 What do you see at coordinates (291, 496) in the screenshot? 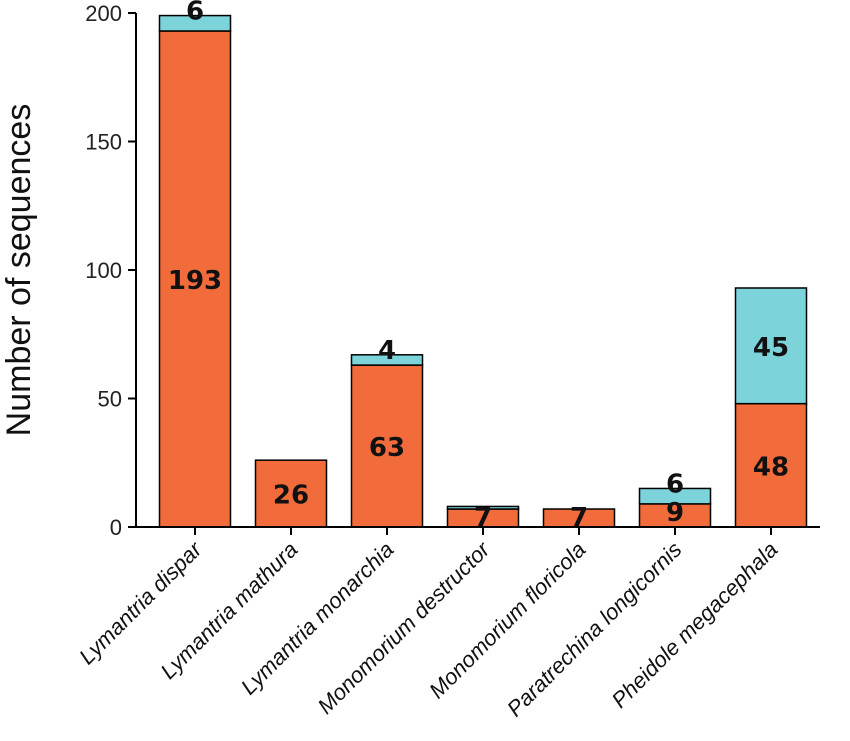
I see `bar-value-label: 26` at bounding box center [291, 496].